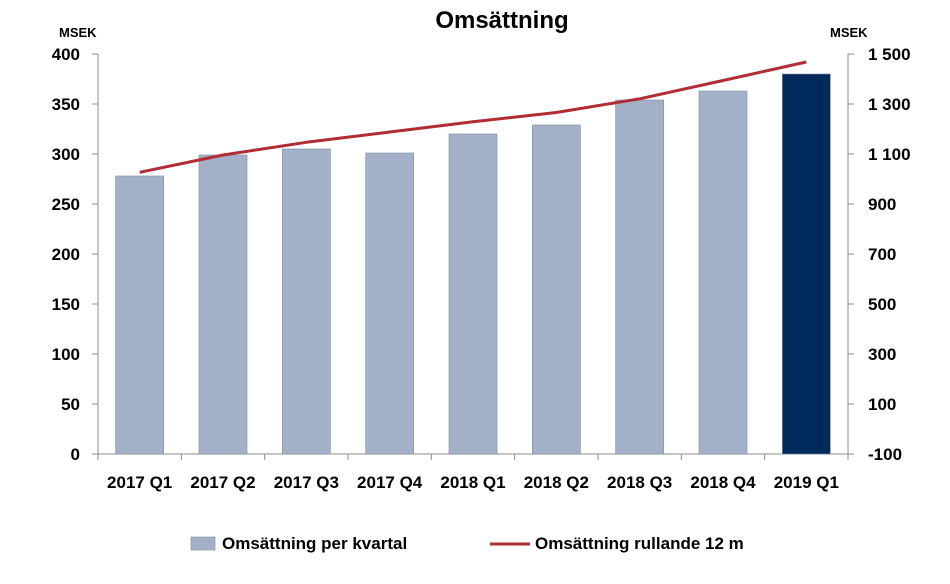  What do you see at coordinates (882, 354) in the screenshot?
I see `right-tick-label: 300` at bounding box center [882, 354].